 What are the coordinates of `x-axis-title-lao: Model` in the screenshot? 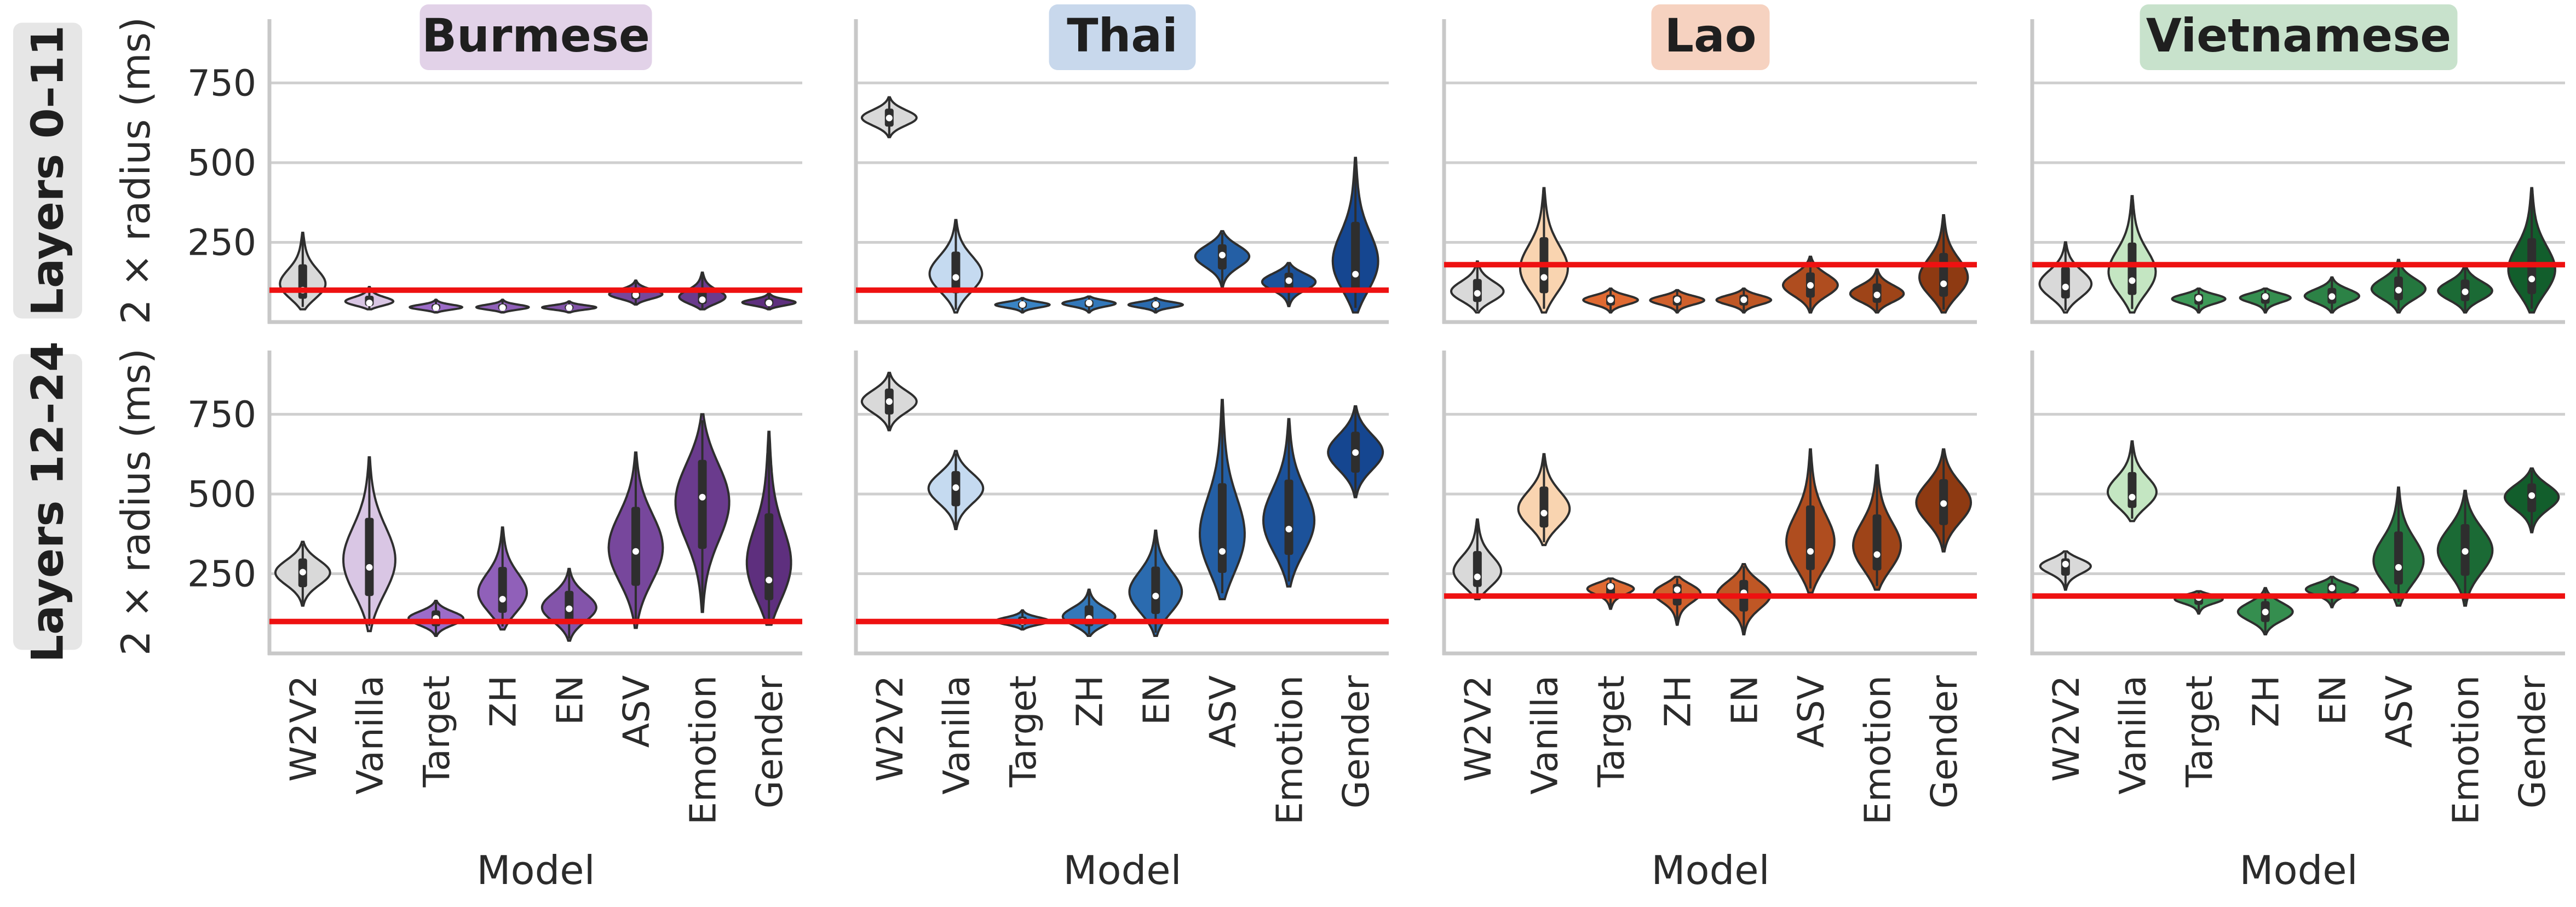 It's located at (1710, 870).